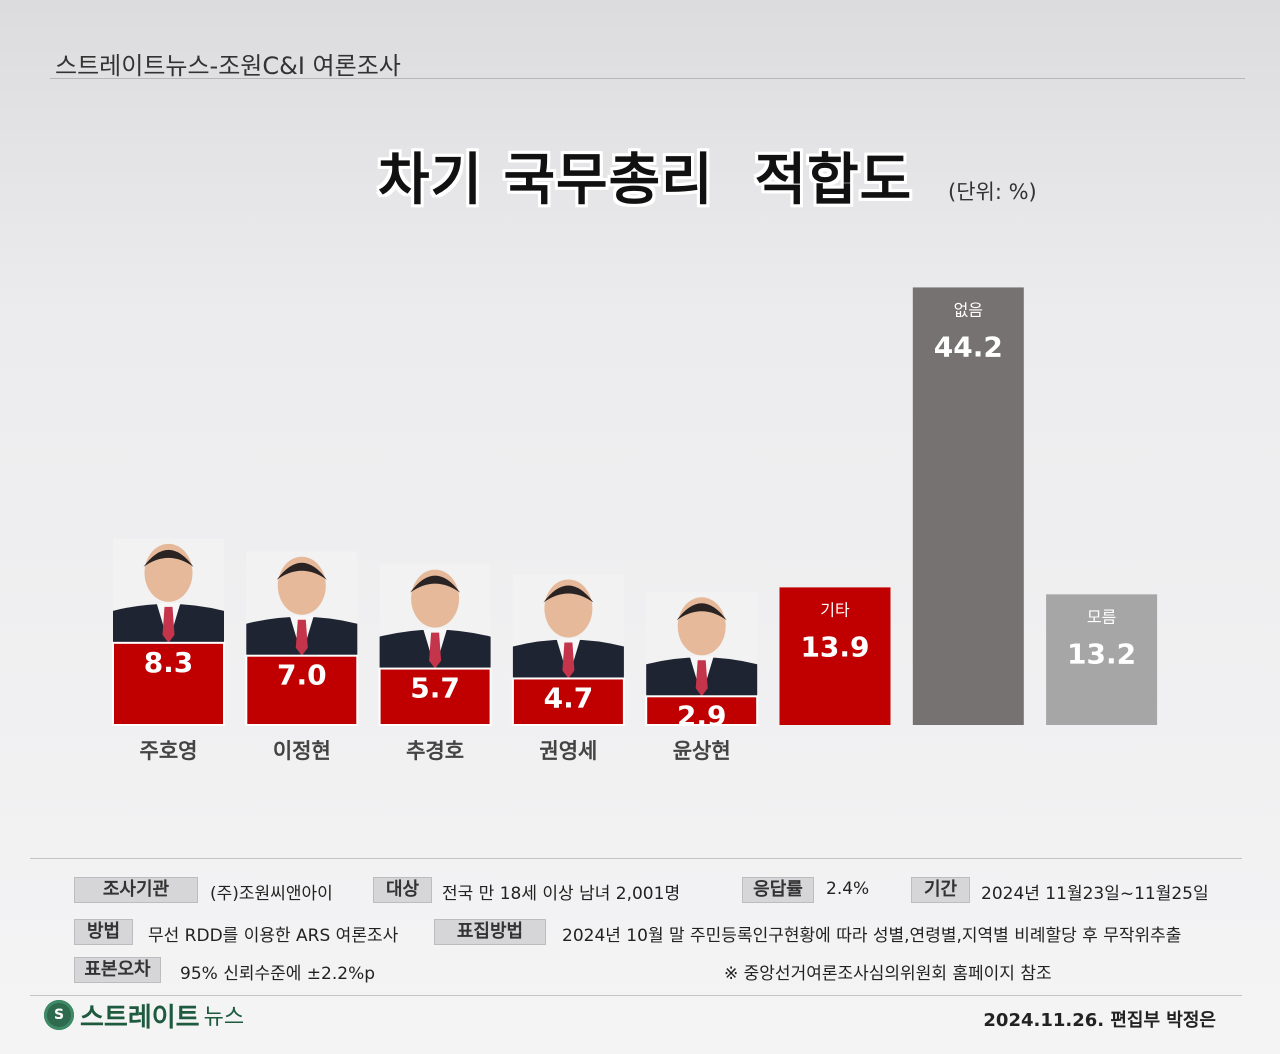 This screenshot has width=1280, height=1054. Describe the element at coordinates (169, 751) in the screenshot. I see `category-label: 주호영` at that location.